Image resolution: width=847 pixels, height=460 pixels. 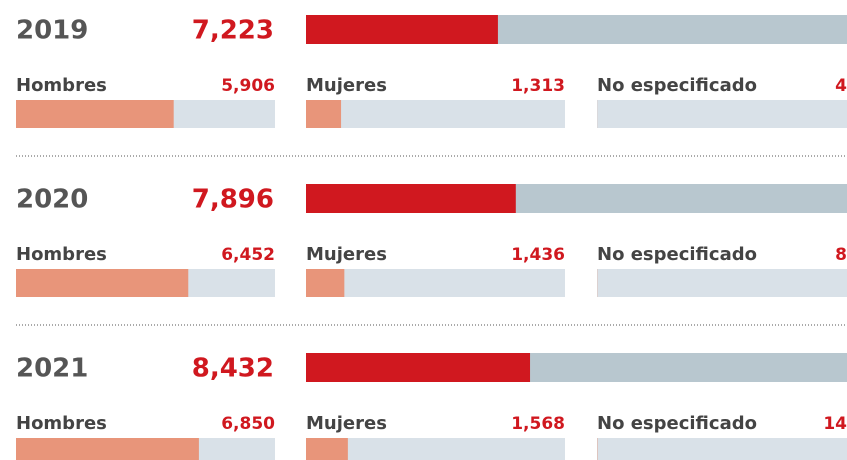 What do you see at coordinates (538, 255) in the screenshot?
I see `group-value: 1,436` at bounding box center [538, 255].